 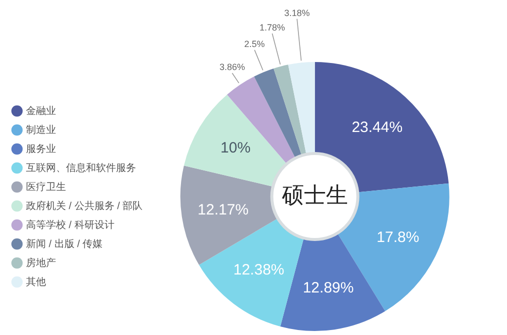 I want to click on data-label: 12.17%, so click(x=223, y=210).